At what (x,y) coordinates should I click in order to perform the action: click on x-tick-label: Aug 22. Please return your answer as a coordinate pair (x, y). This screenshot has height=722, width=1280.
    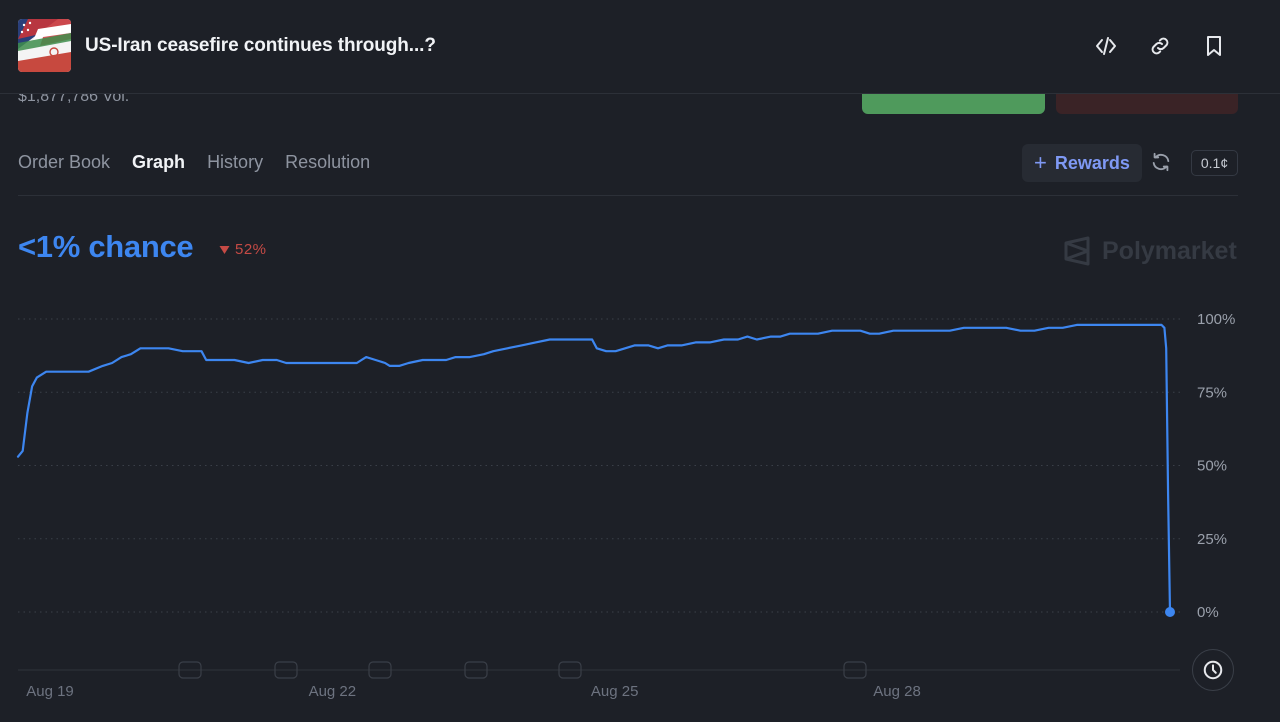
    Looking at the image, I should click on (333, 691).